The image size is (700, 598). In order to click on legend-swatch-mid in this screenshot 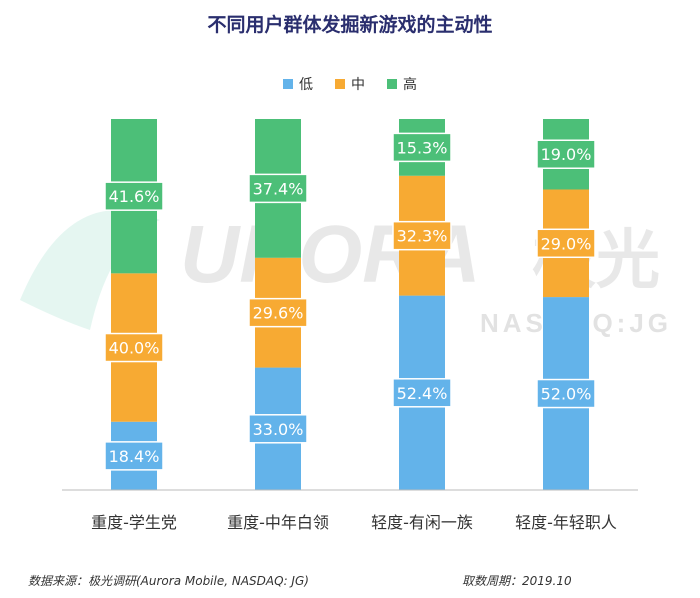, I will do `click(340, 84)`.